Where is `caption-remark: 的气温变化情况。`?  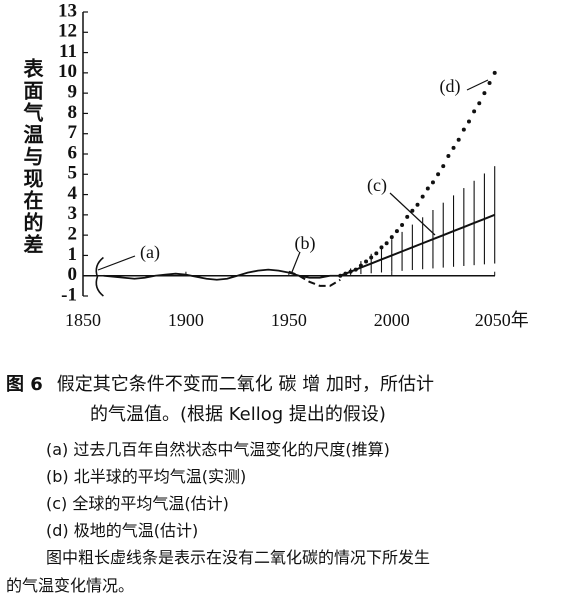
caption-remark: 的气温变化情况。 is located at coordinates (70, 585).